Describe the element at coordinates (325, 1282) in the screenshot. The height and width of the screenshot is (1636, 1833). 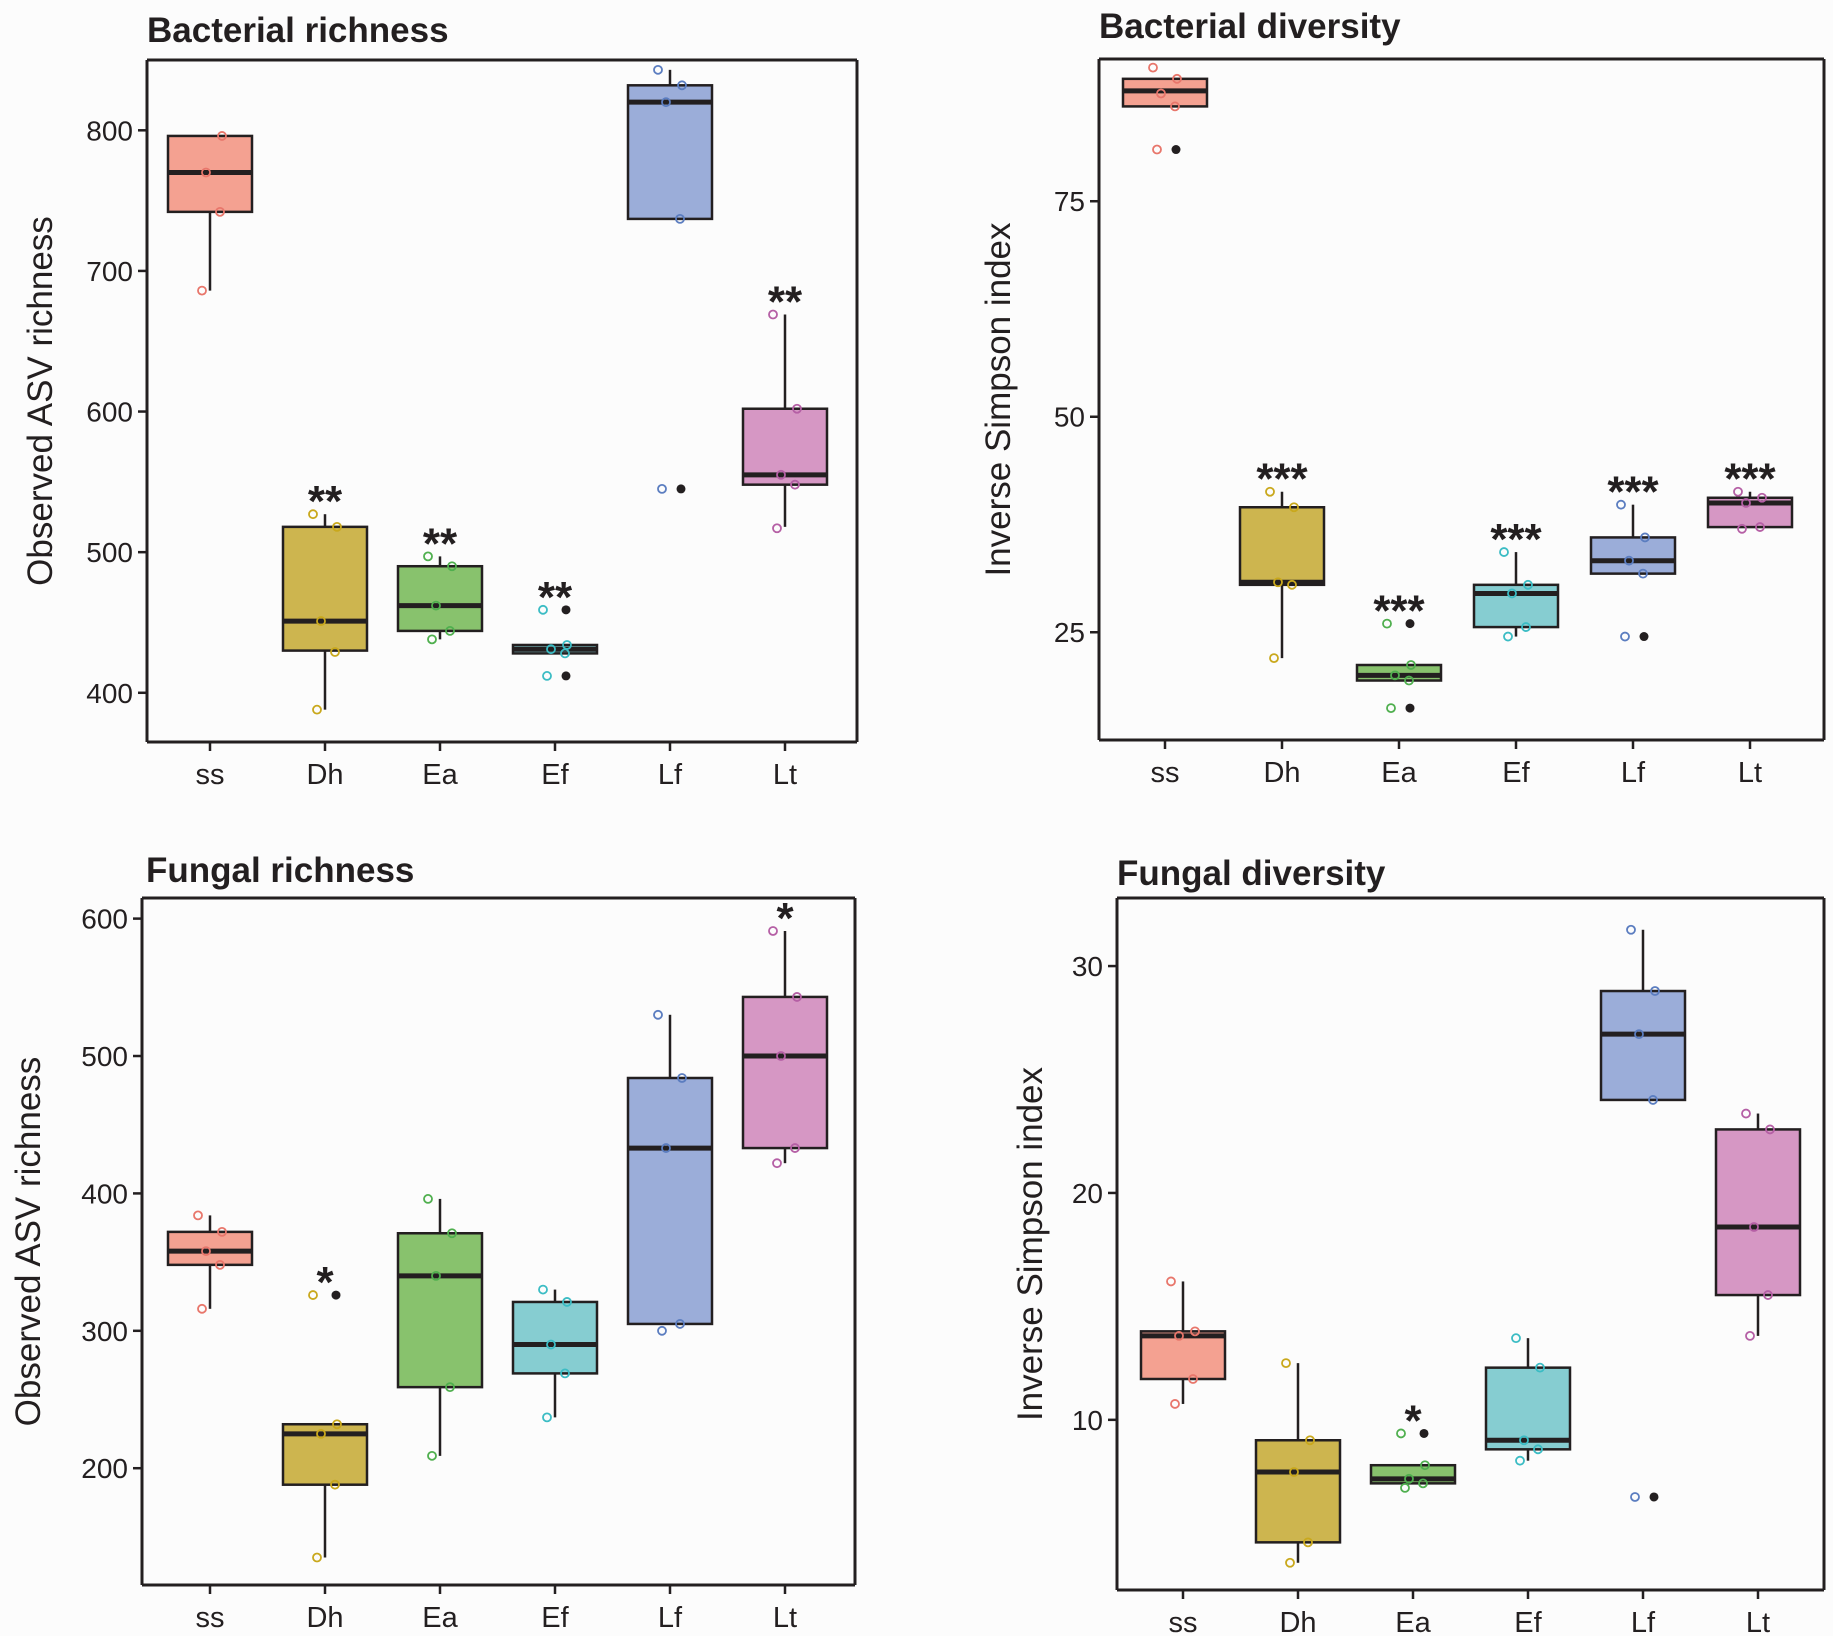
I see `significance-marker: *` at that location.